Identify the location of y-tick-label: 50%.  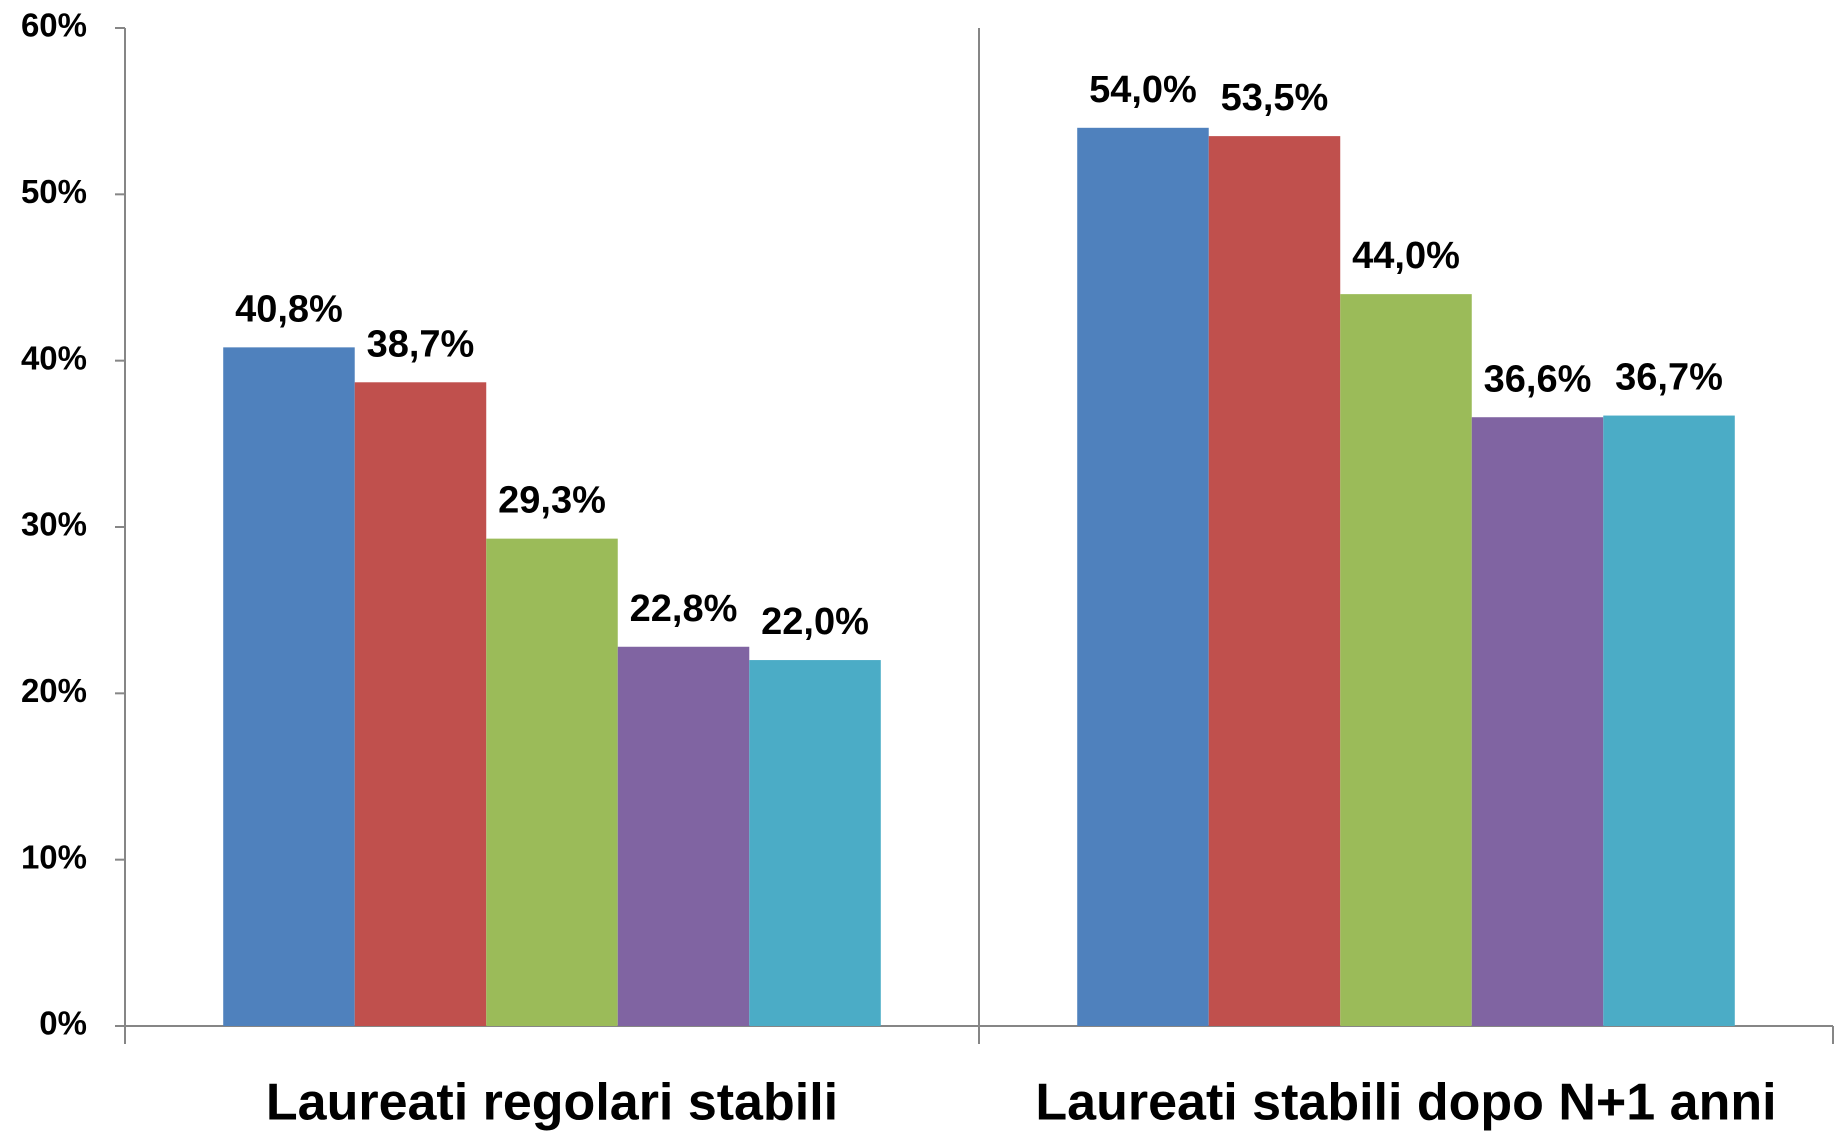
(54, 191).